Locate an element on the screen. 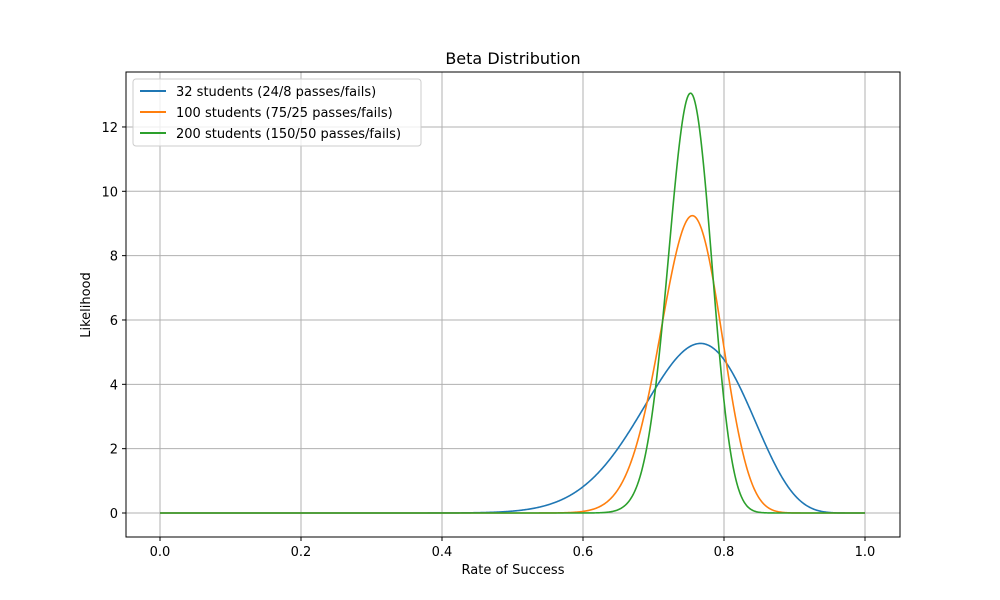  y-tick-label: 12 is located at coordinates (109, 128).